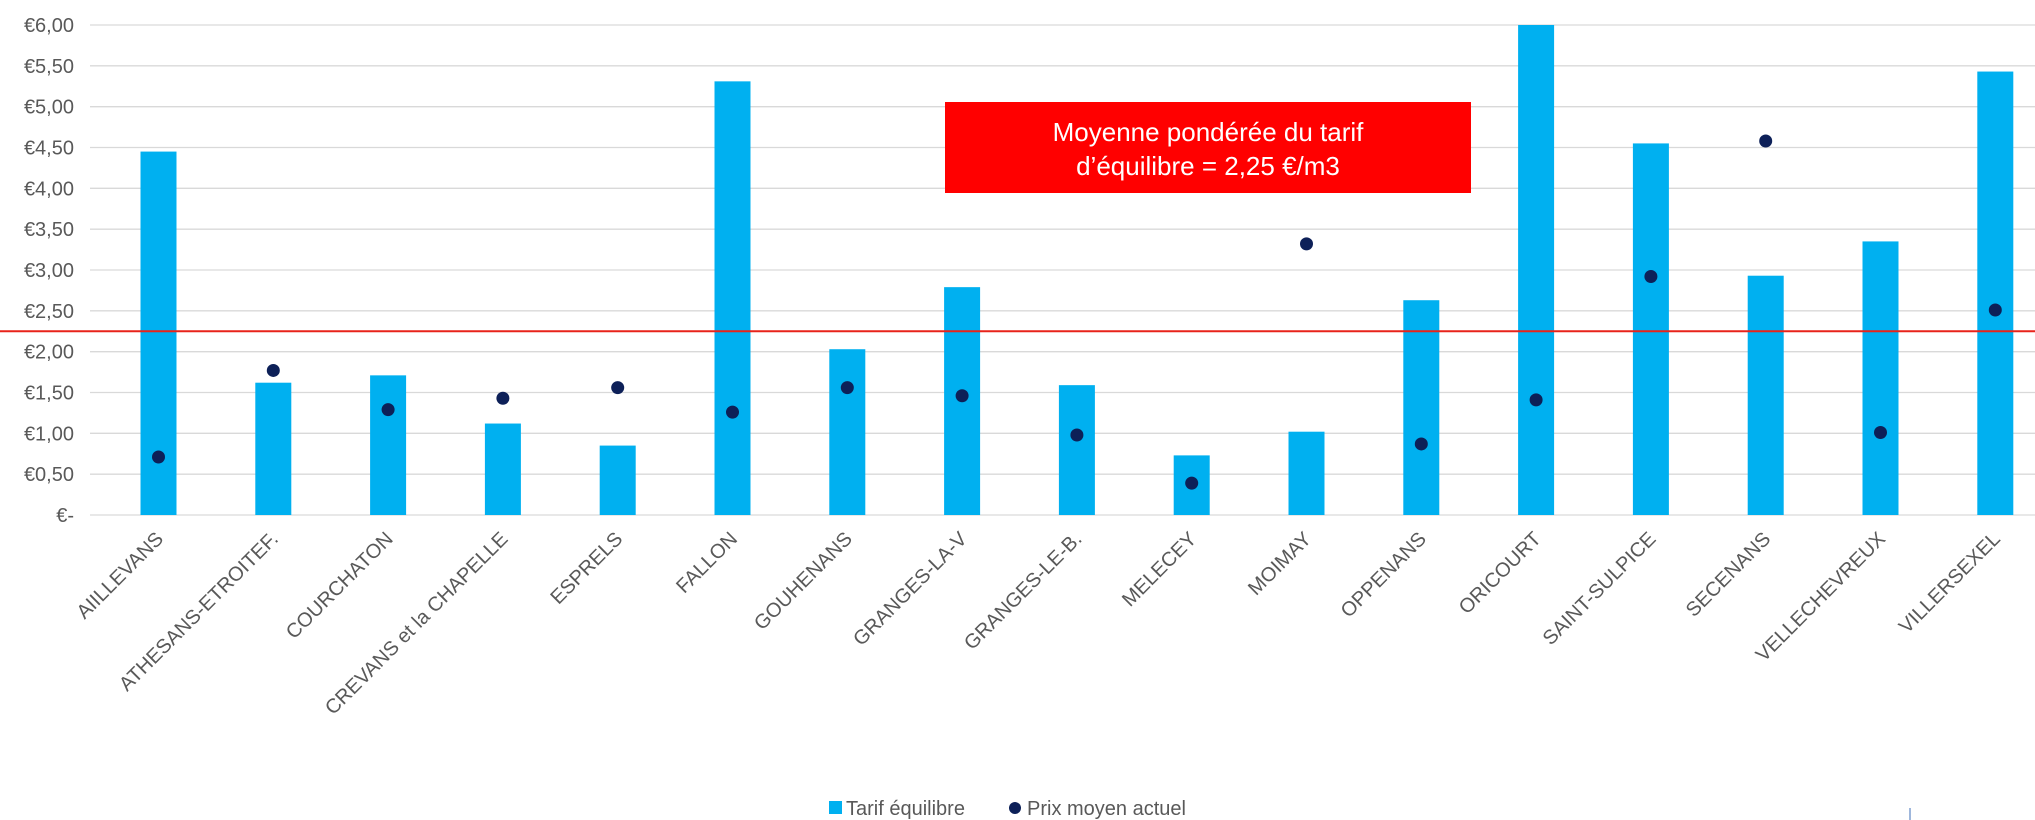  I want to click on legend-swatch-dot, so click(1015, 808).